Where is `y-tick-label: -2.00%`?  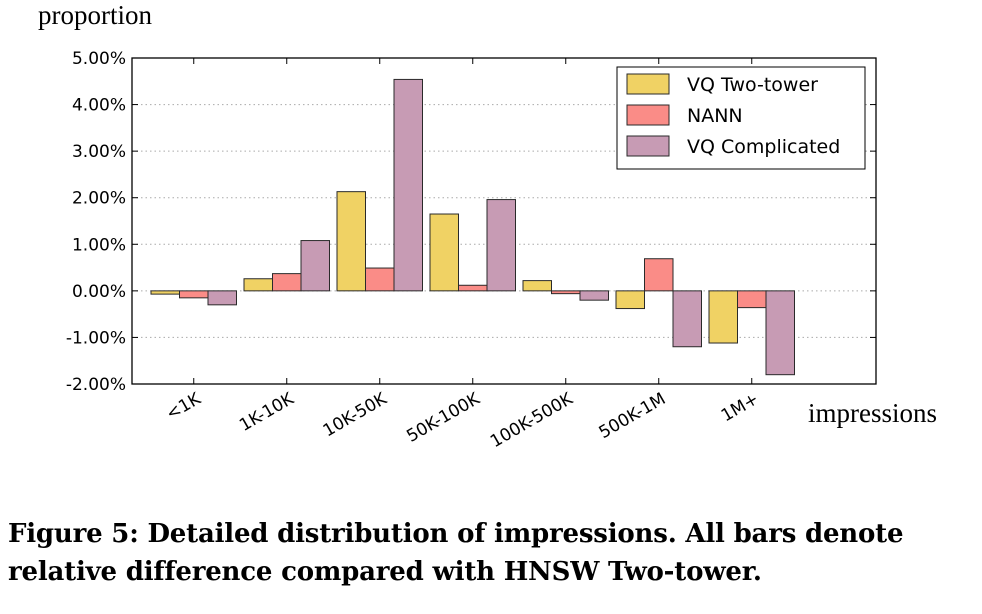 y-tick-label: -2.00% is located at coordinates (96, 385).